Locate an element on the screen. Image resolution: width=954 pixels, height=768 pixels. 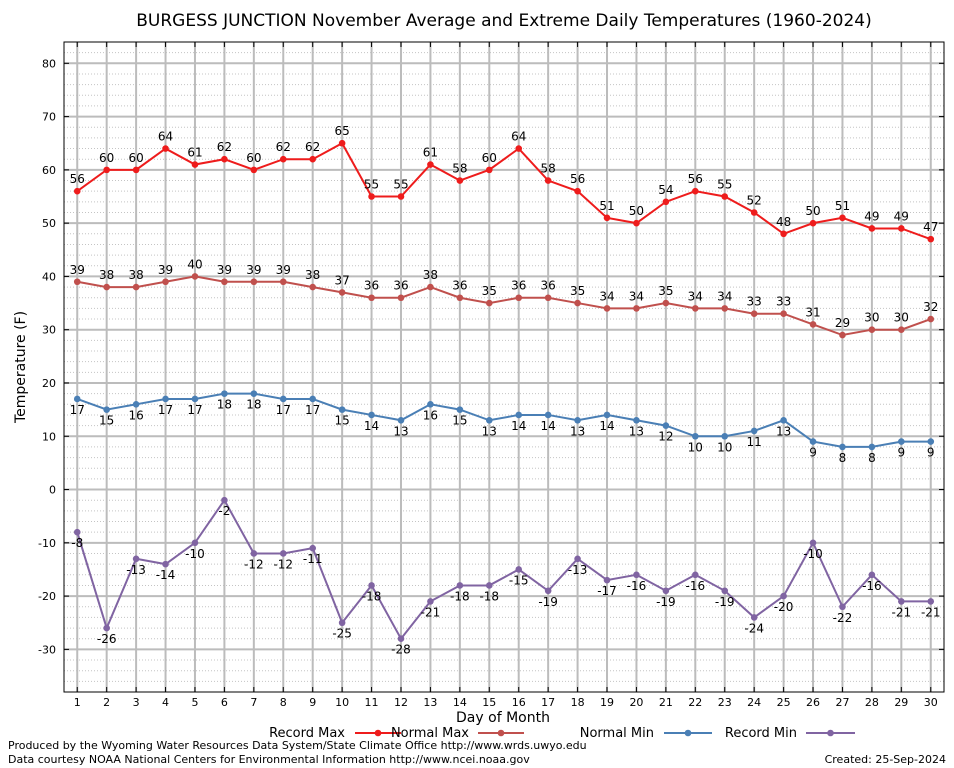
data-label: -11 is located at coordinates (313, 559).